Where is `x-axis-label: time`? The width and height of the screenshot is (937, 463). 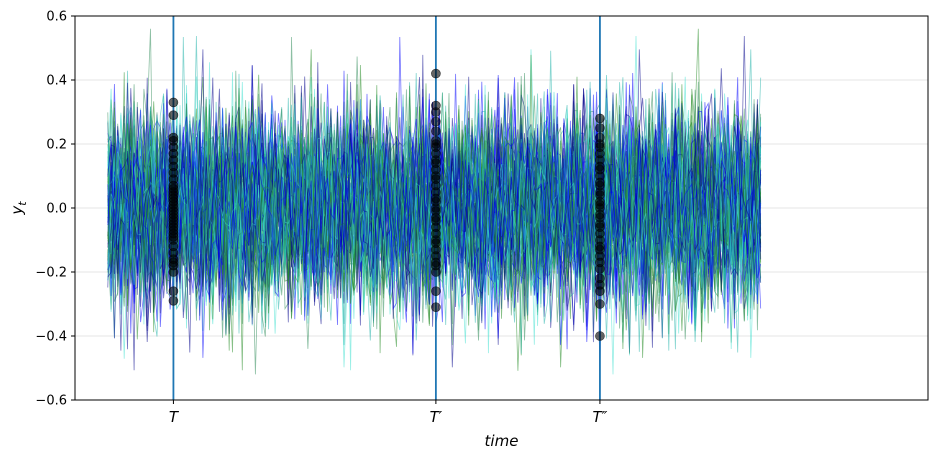
x-axis-label: time is located at coordinates (502, 441).